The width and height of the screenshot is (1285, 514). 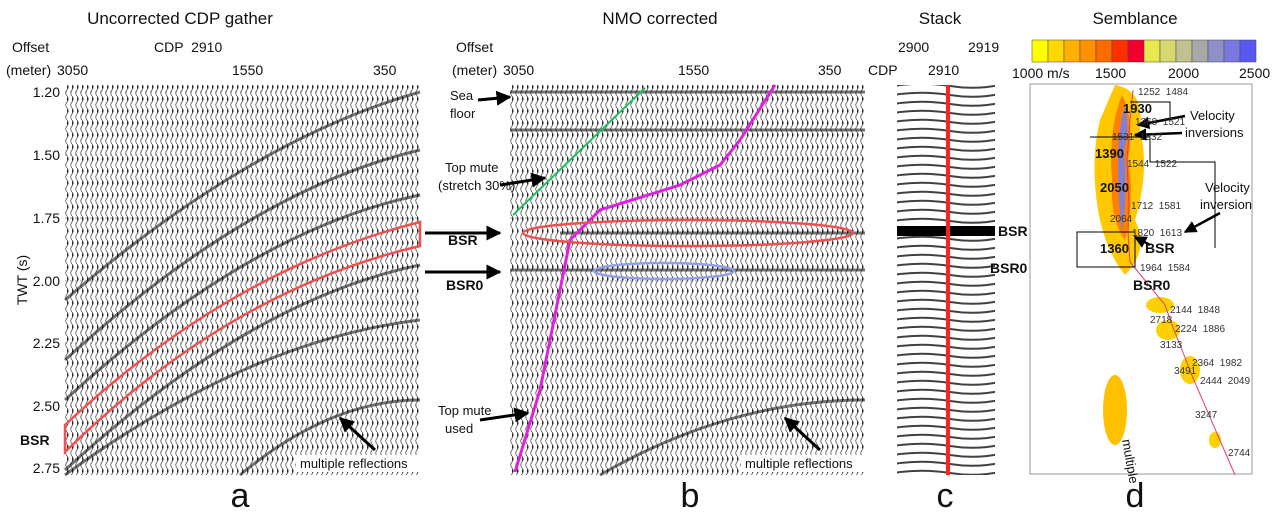 I want to click on cdp-tick: 2919, so click(x=983, y=47).